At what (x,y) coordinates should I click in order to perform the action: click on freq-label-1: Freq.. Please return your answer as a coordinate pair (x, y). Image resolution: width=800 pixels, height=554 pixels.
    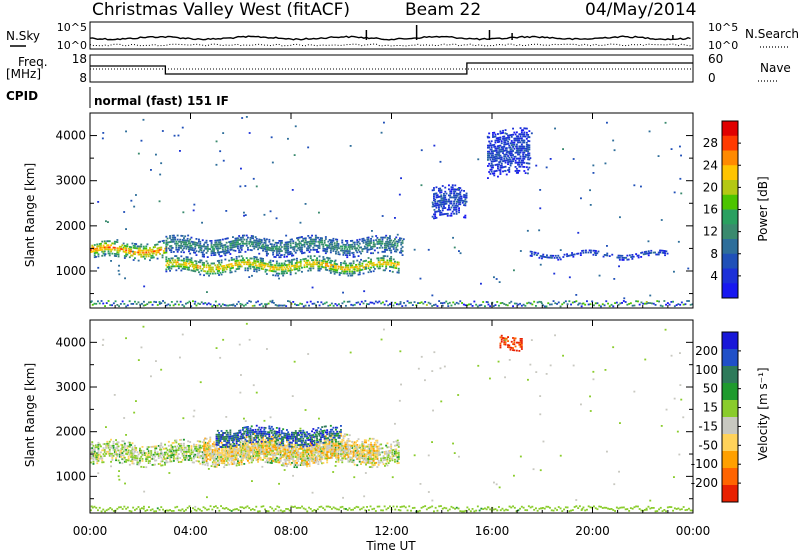
    Looking at the image, I should click on (33, 62).